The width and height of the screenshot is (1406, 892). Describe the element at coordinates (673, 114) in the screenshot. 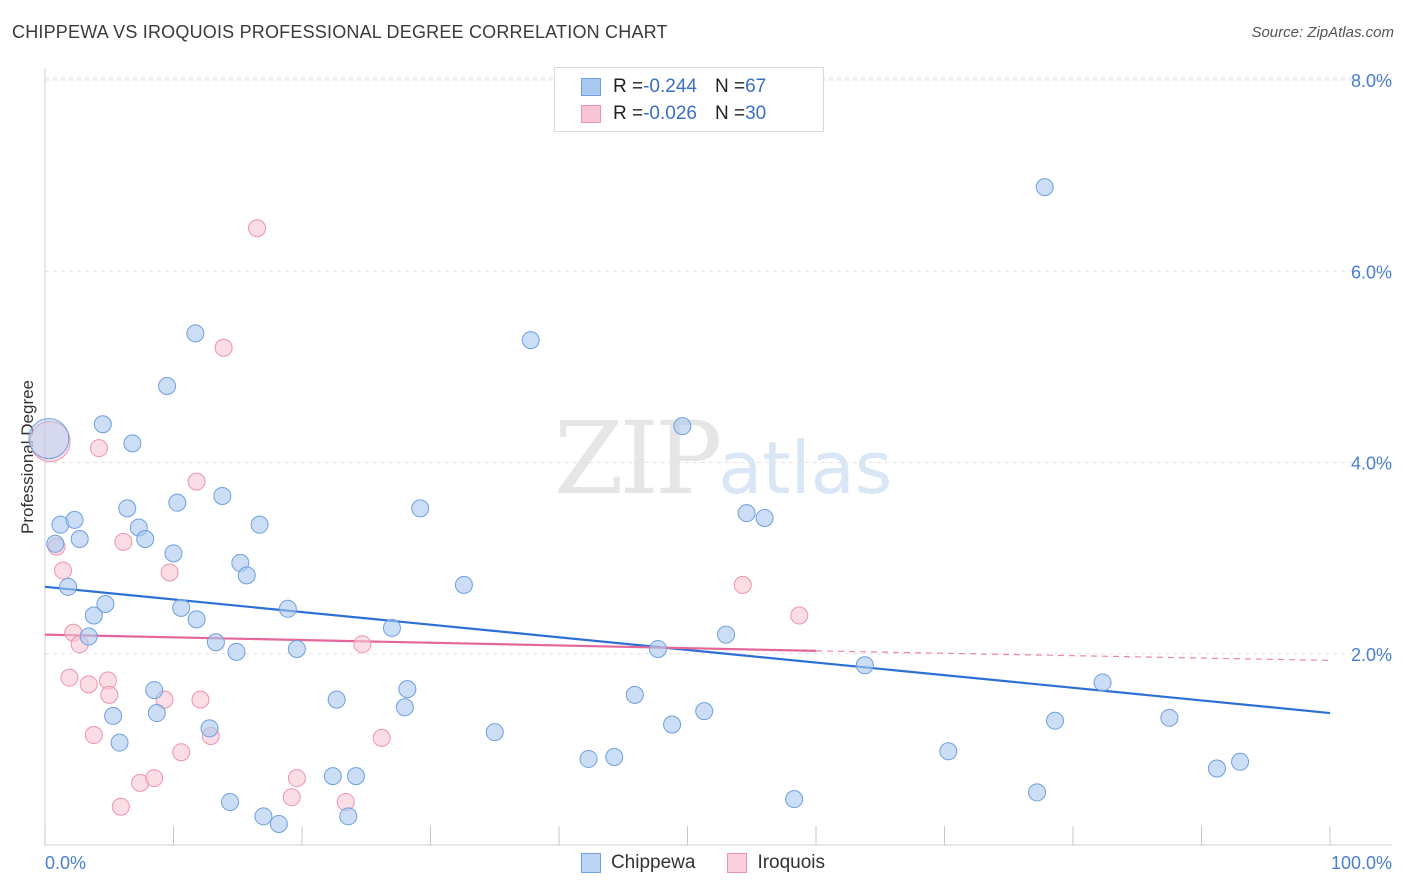

I see `legend-row-iroquois: R = -0.026 N = 30` at that location.